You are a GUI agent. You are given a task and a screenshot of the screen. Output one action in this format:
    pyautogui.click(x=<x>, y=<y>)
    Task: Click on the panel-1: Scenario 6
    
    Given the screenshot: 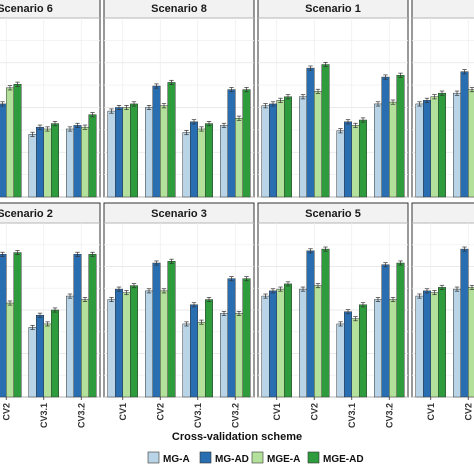 What is the action you would take?
    pyautogui.click(x=50, y=99)
    